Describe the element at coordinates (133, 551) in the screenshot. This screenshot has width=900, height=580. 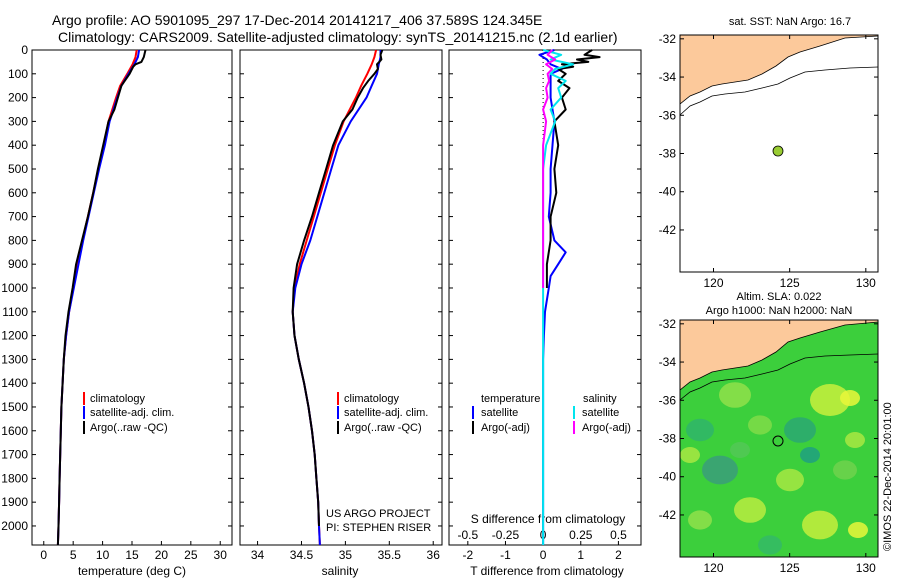
I see `temperature-x-axis: 0 5 10 15 20 25 30` at that location.